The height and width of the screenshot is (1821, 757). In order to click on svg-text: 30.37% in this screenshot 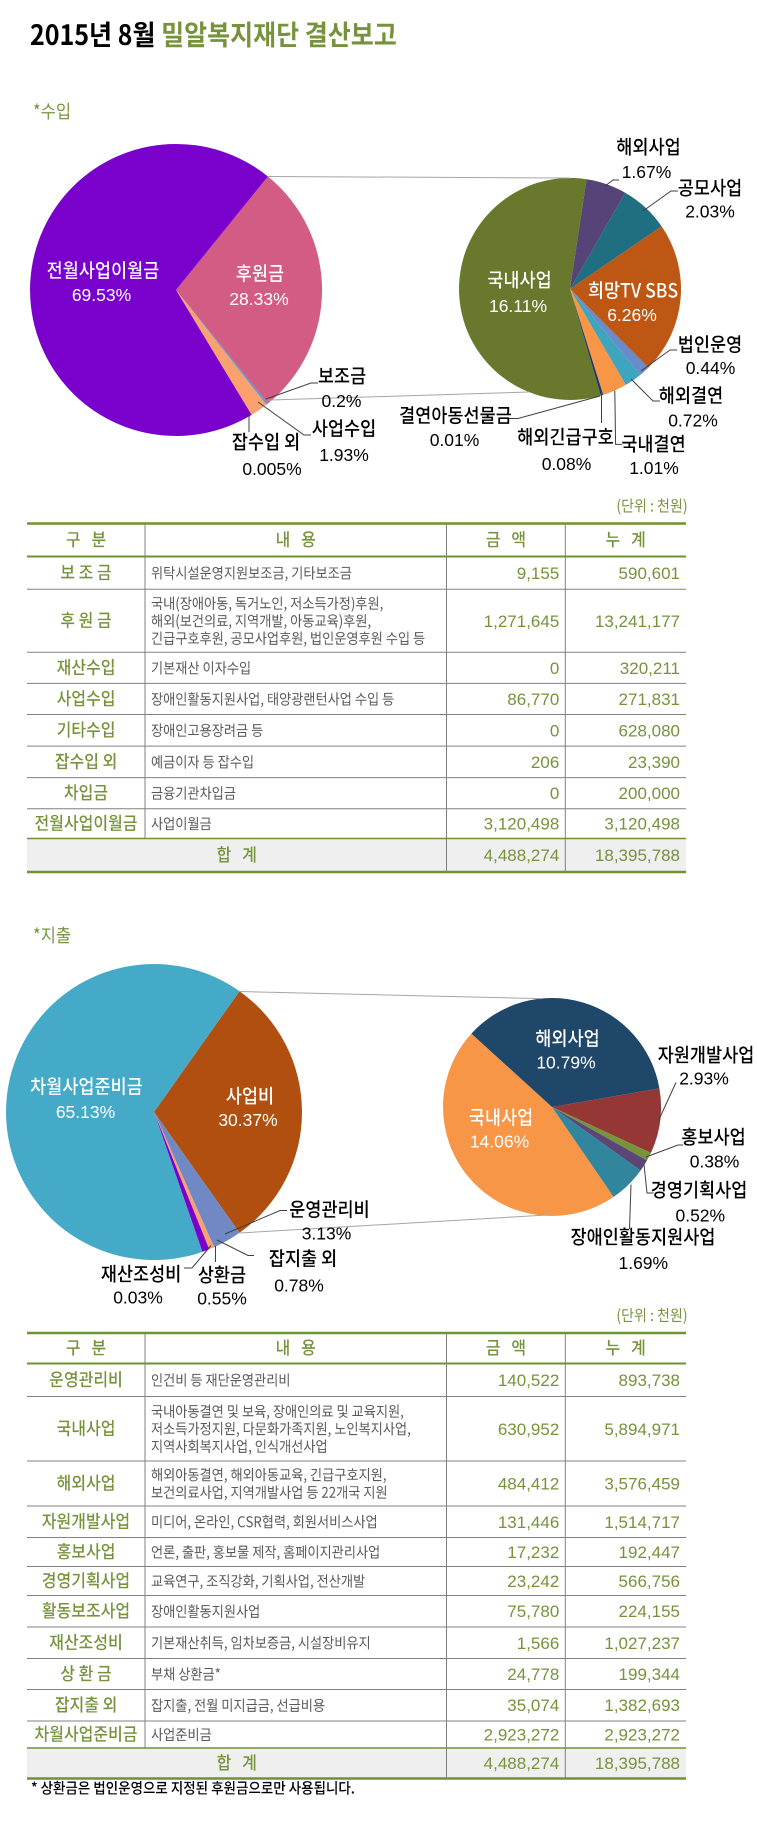, I will do `click(247, 1120)`.